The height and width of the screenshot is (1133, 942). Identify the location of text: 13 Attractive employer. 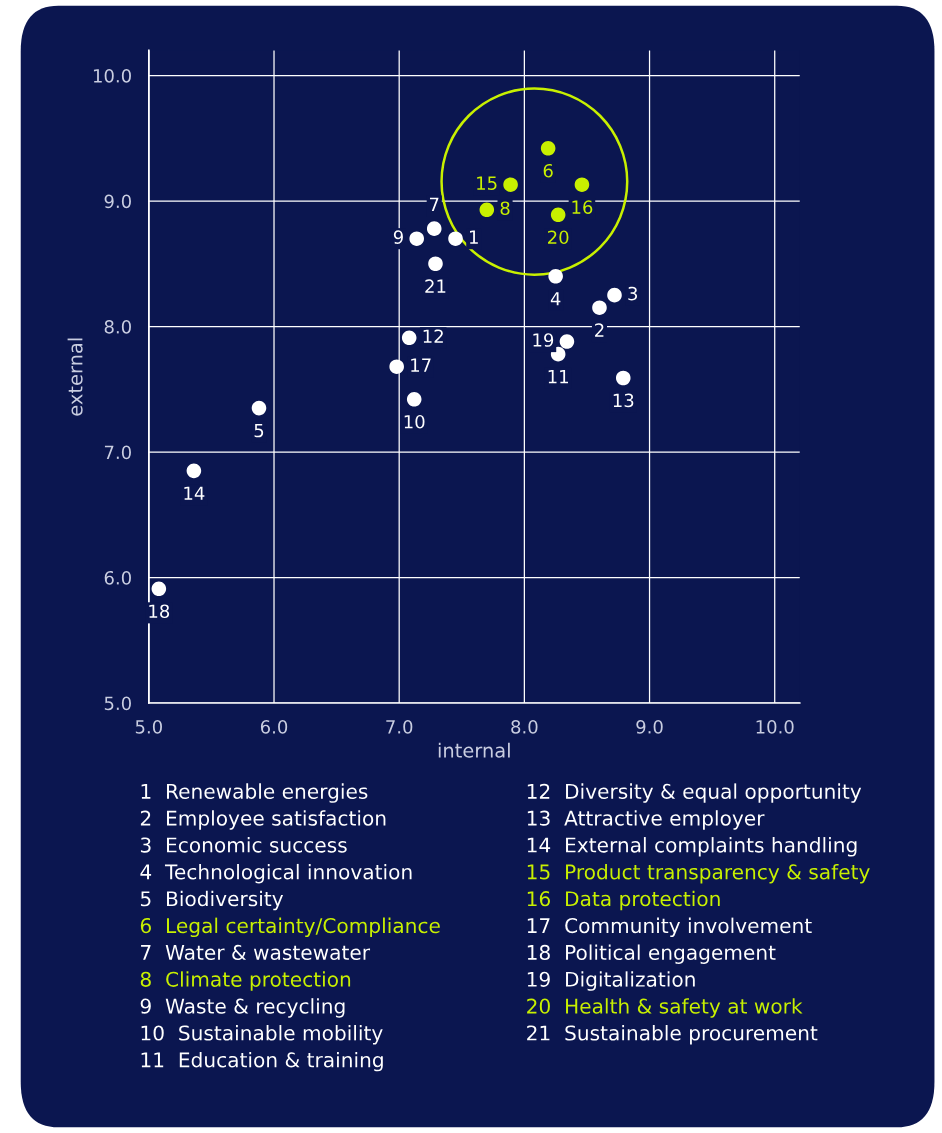
(646, 820).